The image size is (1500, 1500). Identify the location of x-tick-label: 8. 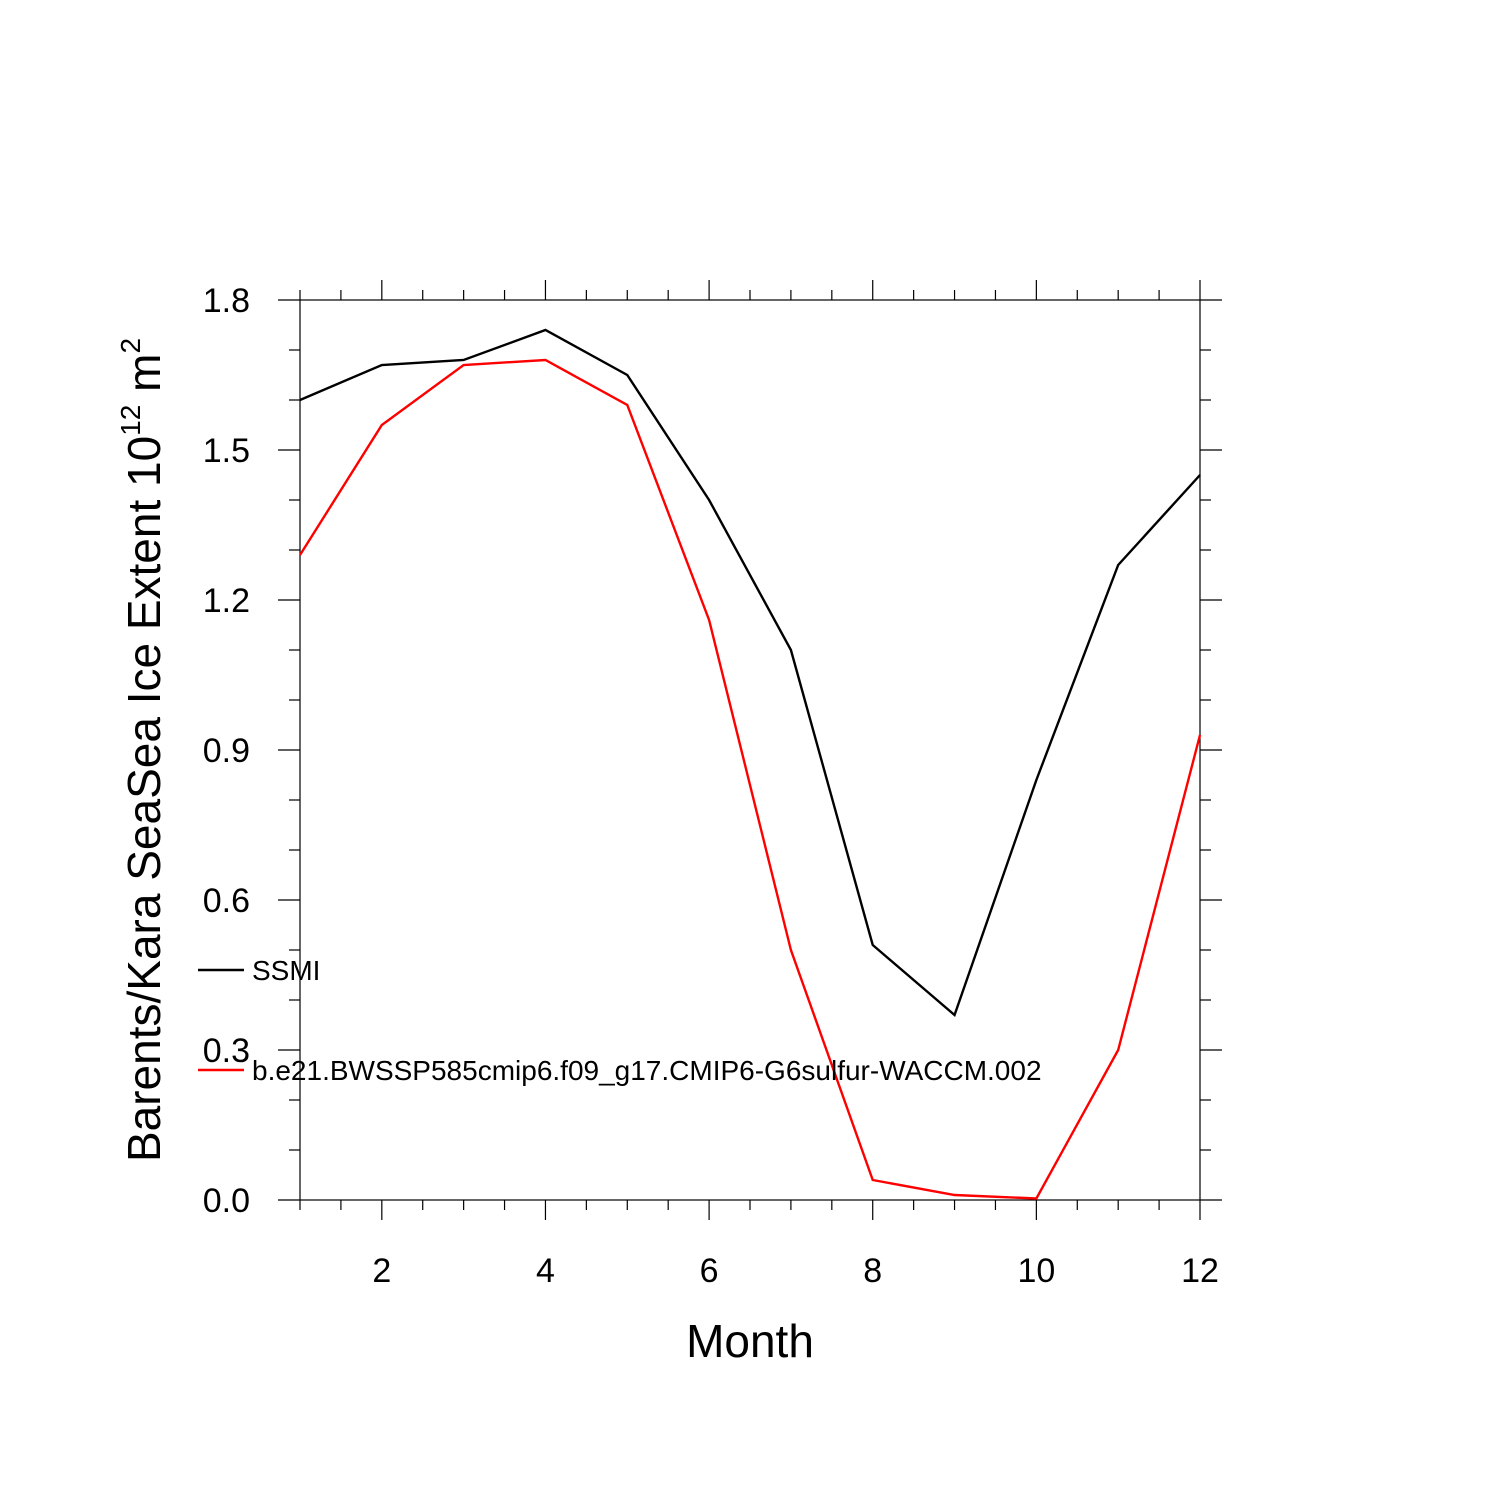
(872, 1271).